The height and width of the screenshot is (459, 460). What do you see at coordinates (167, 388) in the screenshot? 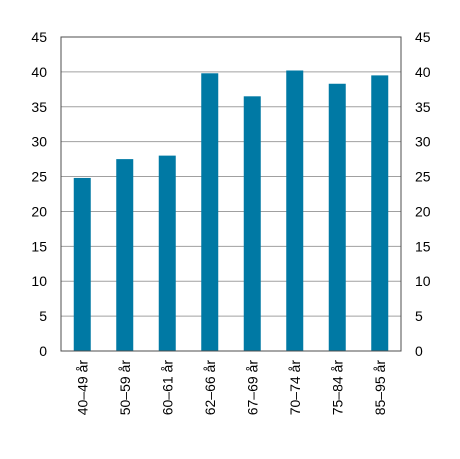
I see `x-tick-label: 60–61 år` at bounding box center [167, 388].